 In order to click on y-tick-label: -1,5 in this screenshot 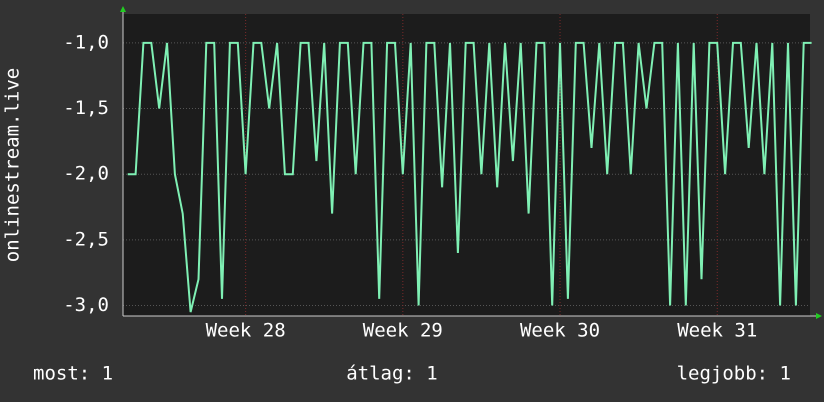, I will do `click(86, 108)`.